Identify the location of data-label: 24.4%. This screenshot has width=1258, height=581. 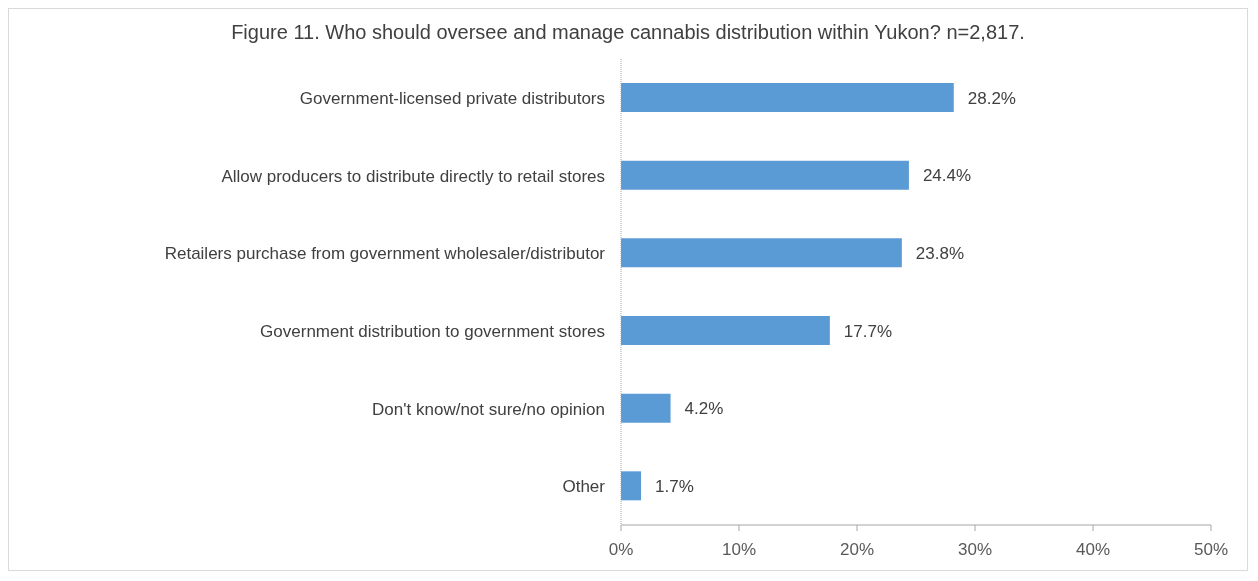
(947, 176).